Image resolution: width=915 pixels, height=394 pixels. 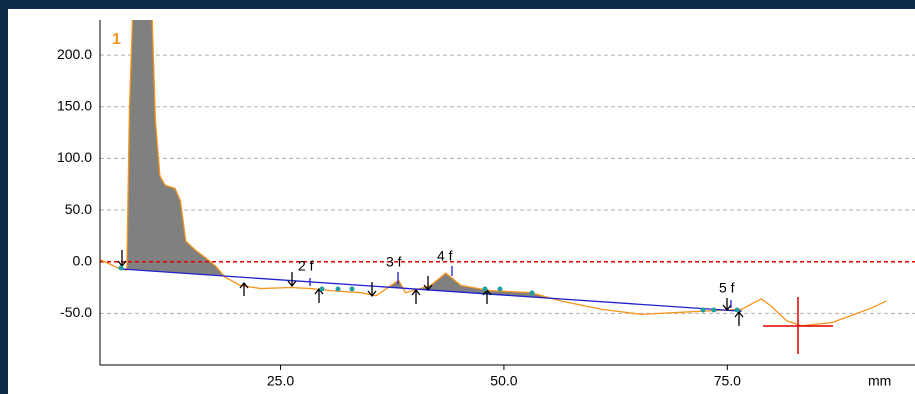 I want to click on baseline-dots, so click(x=429, y=289).